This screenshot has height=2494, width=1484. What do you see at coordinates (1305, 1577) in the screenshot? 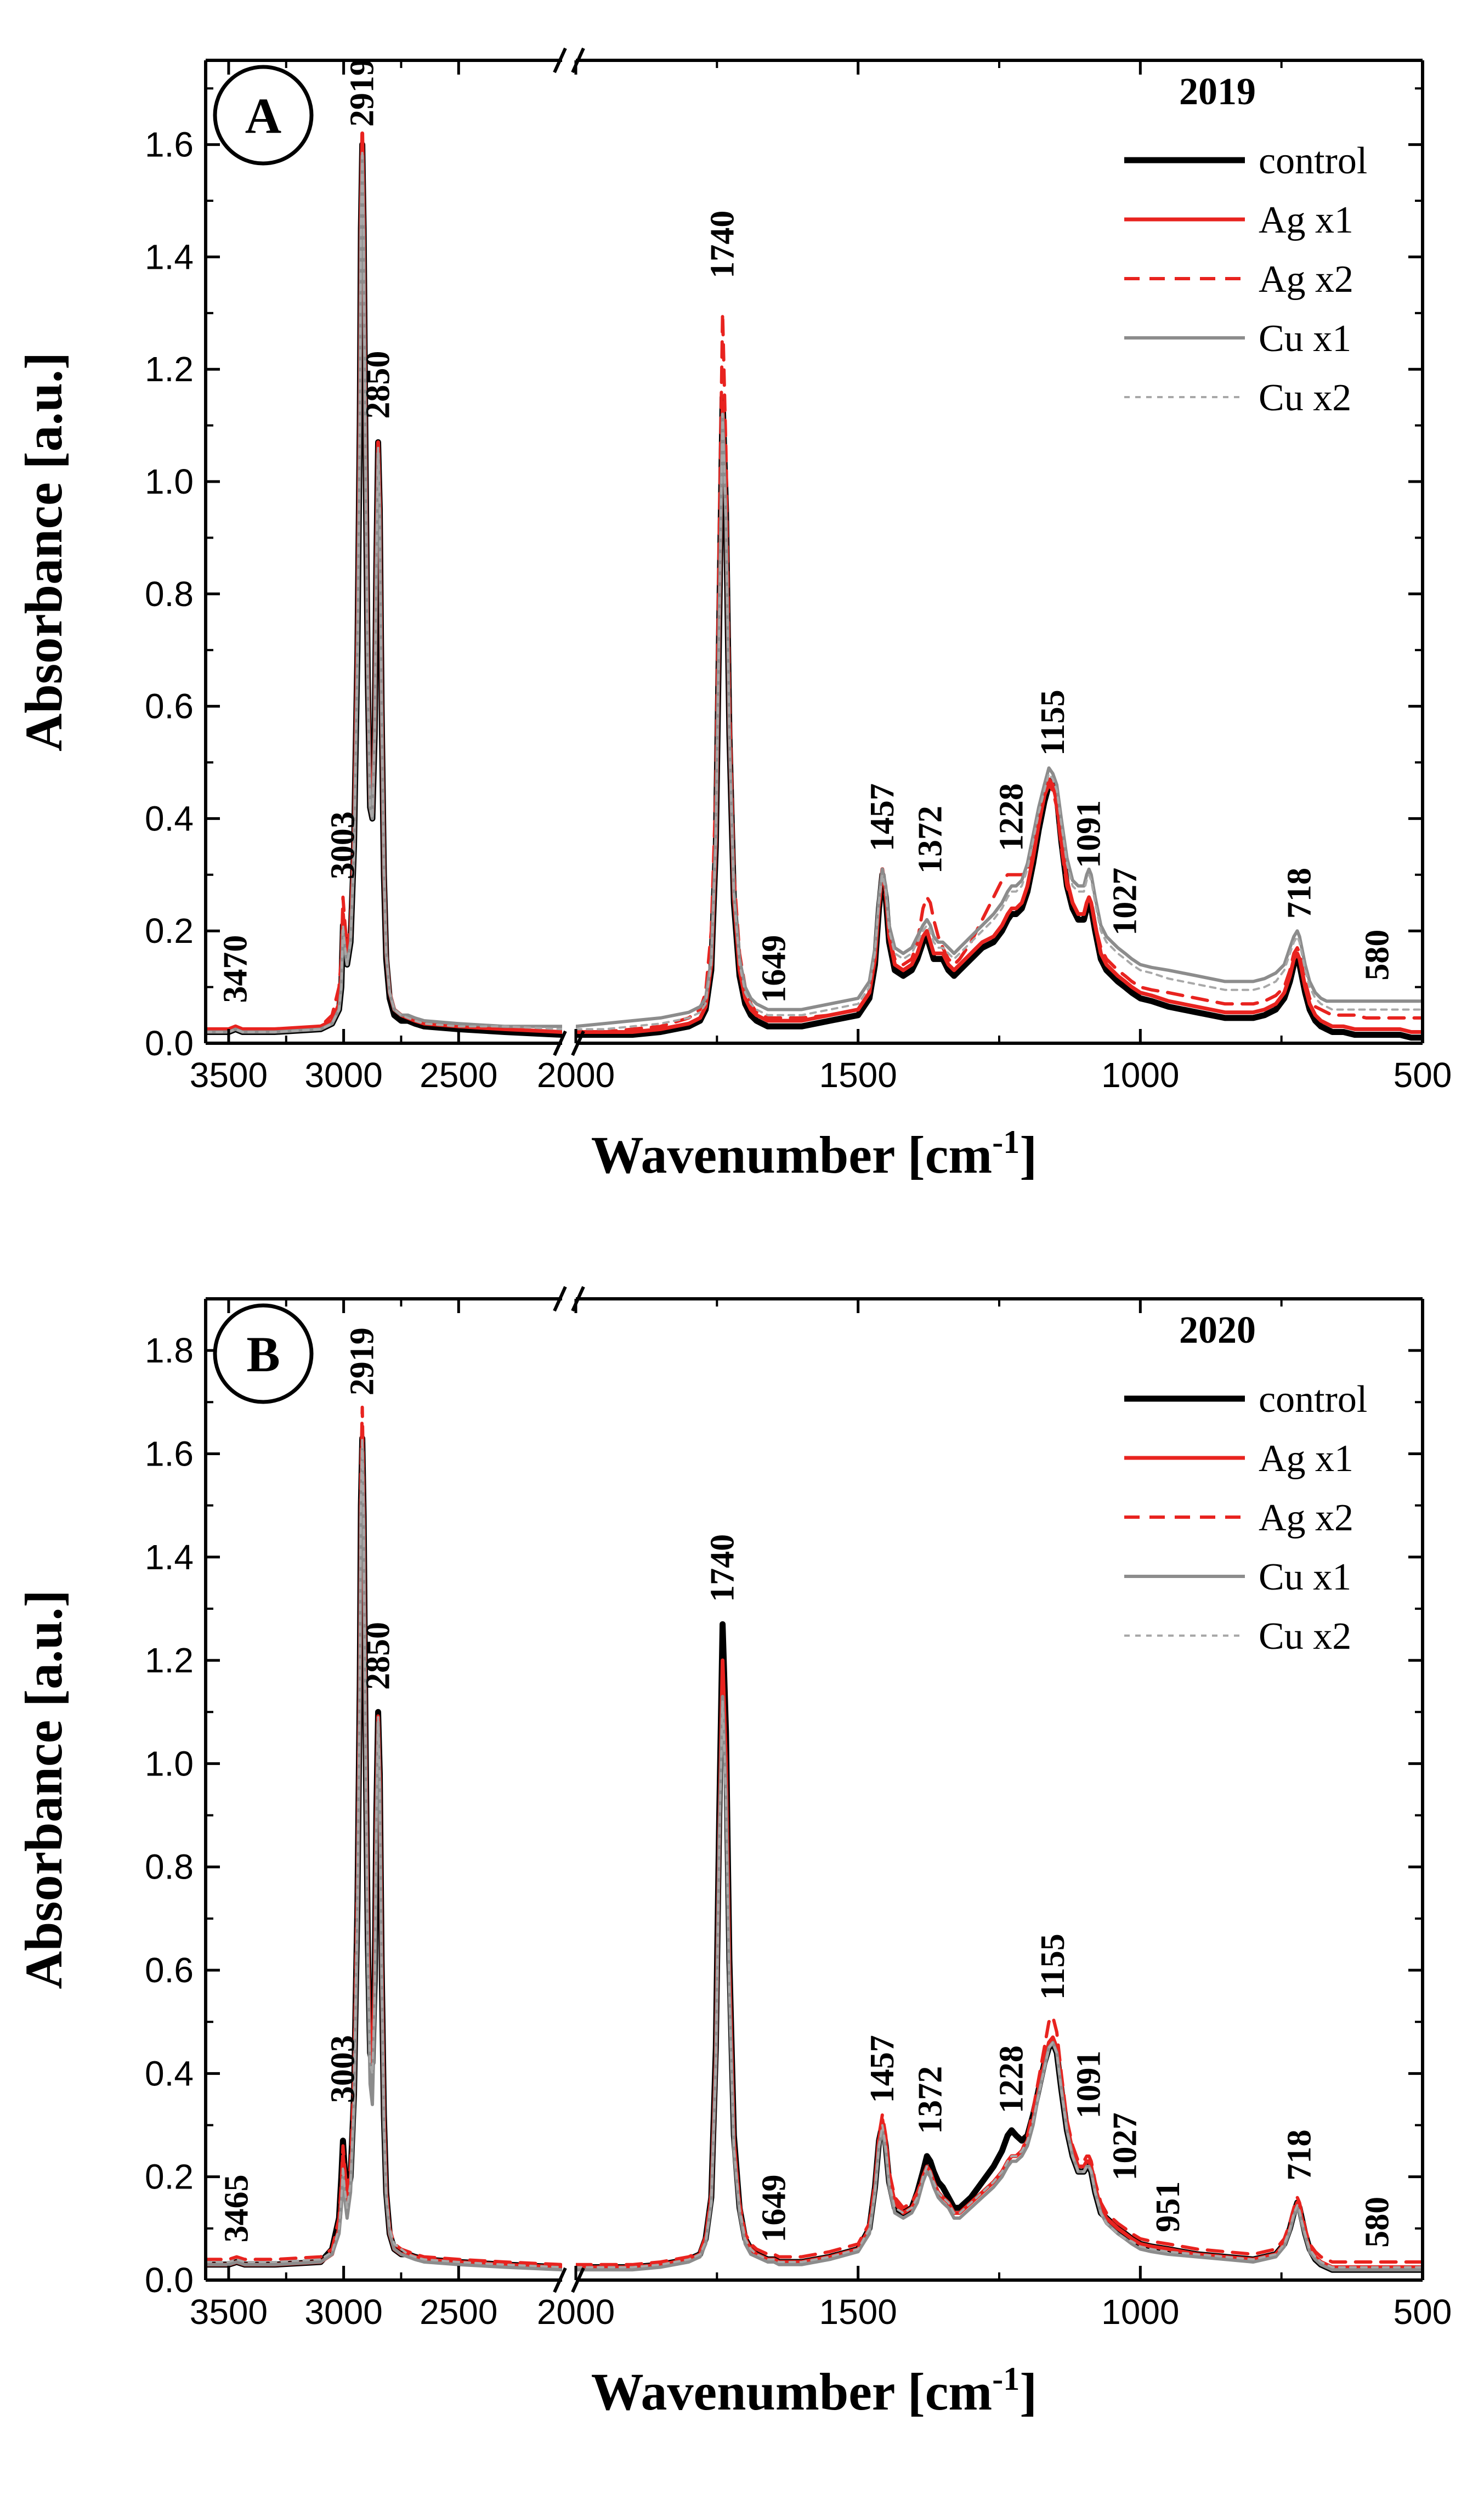
I see `legend-label: Cu x1` at bounding box center [1305, 1577].